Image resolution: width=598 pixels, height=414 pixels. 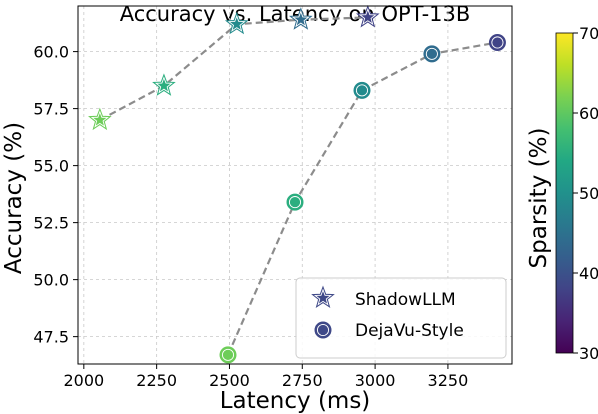 What do you see at coordinates (302, 380) in the screenshot?
I see `x-tick-label: 2750` at bounding box center [302, 380].